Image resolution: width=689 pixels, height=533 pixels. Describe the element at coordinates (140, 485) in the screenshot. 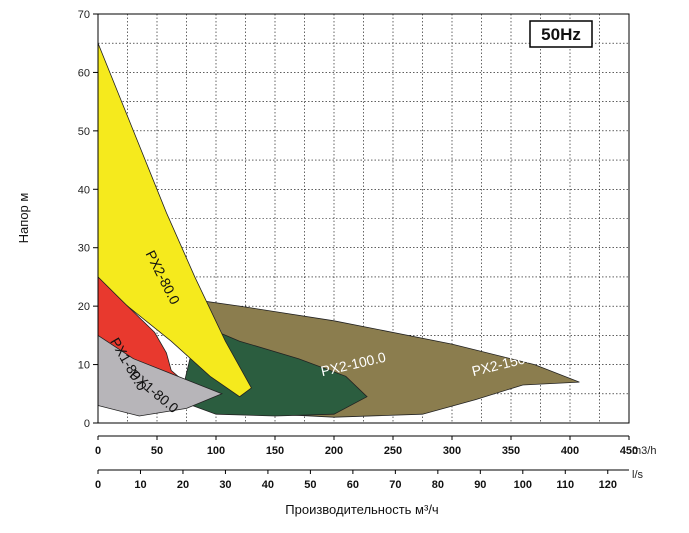

I see `flow-tick-label: 10` at that location.